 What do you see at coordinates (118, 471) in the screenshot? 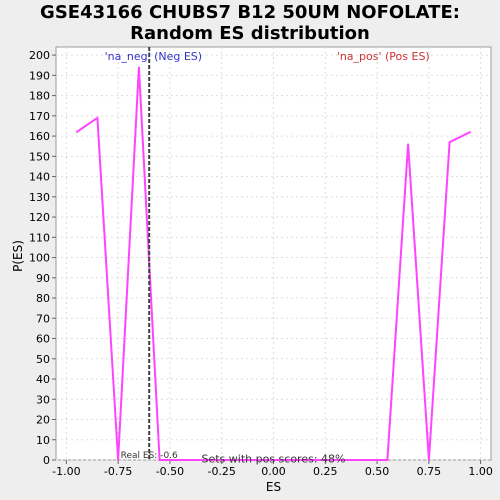
I see `x-tick-label: -0.75` at bounding box center [118, 471].